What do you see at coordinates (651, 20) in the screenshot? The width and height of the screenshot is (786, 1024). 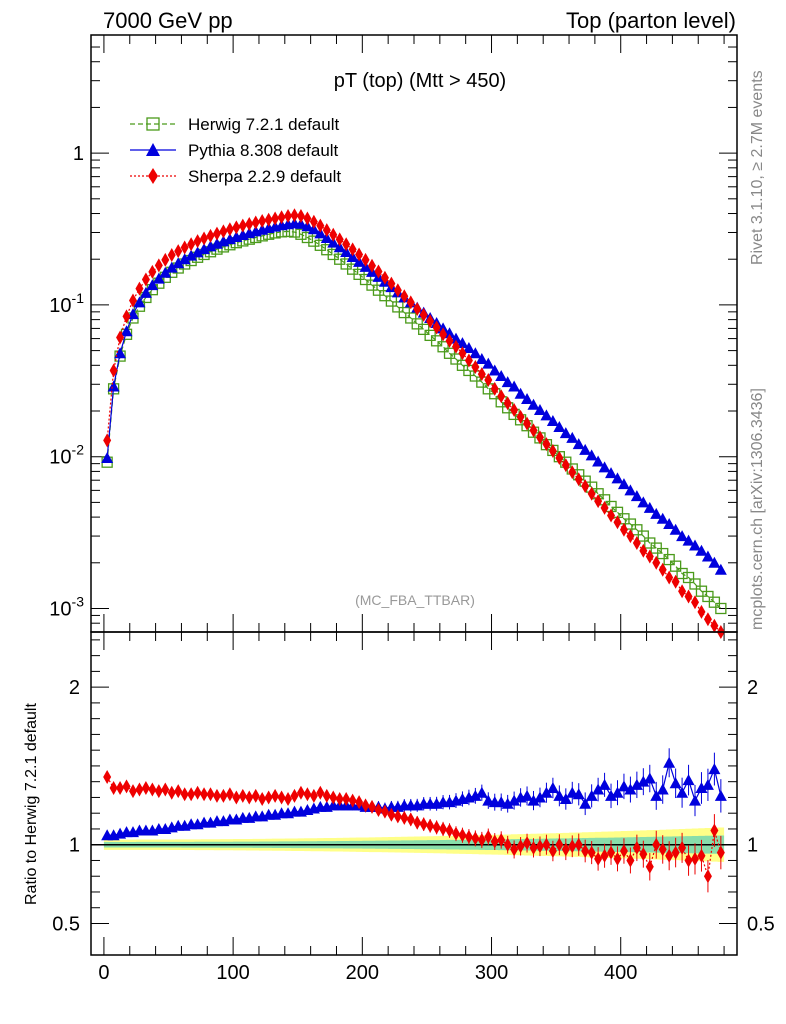 I see `header-right: Top (parton level)` at bounding box center [651, 20].